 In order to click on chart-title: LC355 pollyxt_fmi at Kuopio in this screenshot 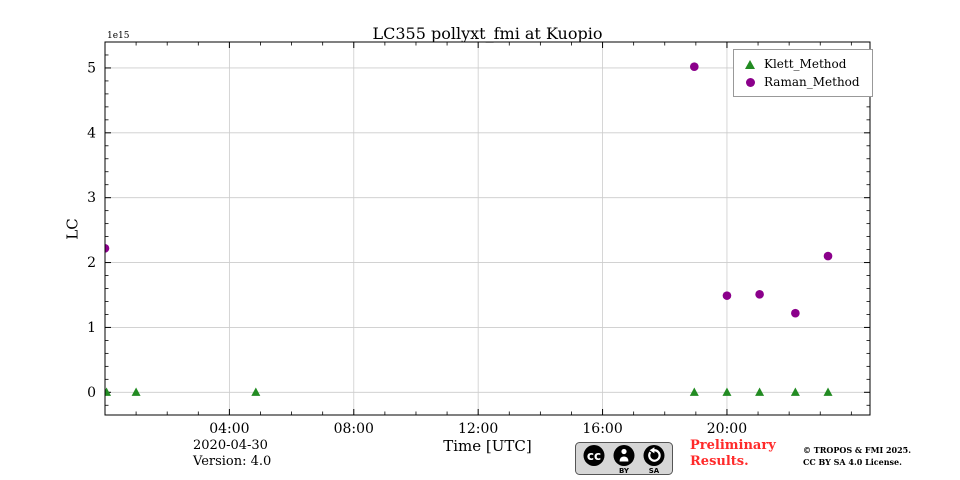, I will do `click(487, 33)`.